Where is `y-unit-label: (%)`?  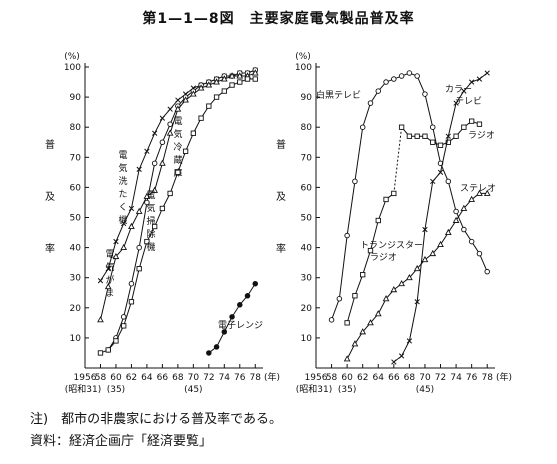
y-unit-label: (%) is located at coordinates (303, 57).